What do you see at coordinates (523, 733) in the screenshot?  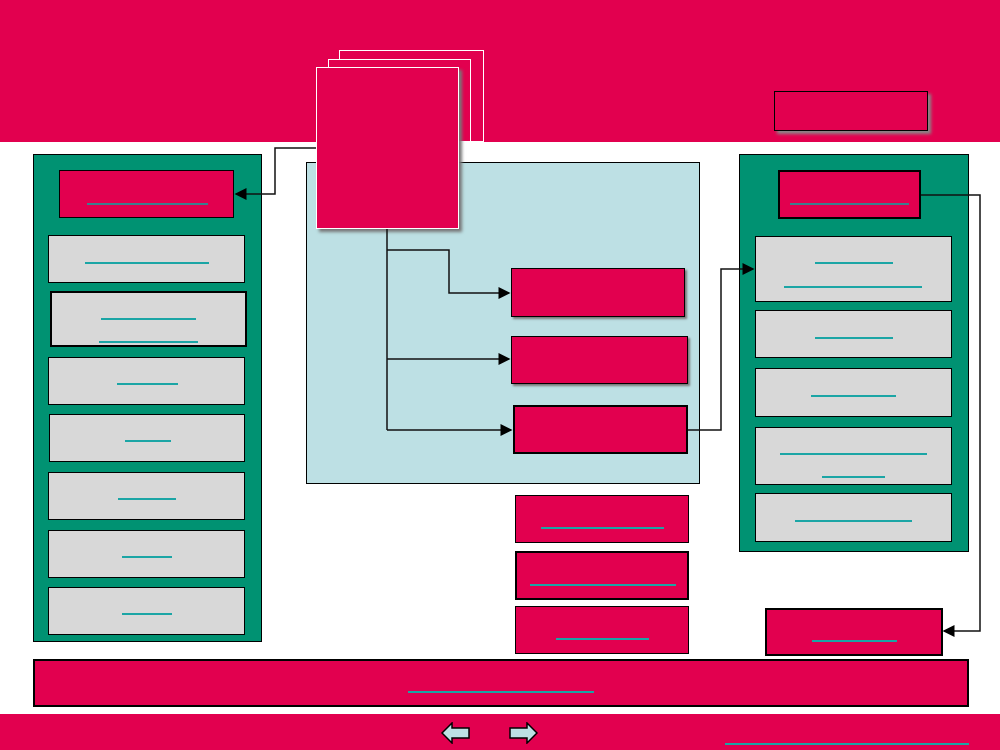 I see `arrow-right-icon` at bounding box center [523, 733].